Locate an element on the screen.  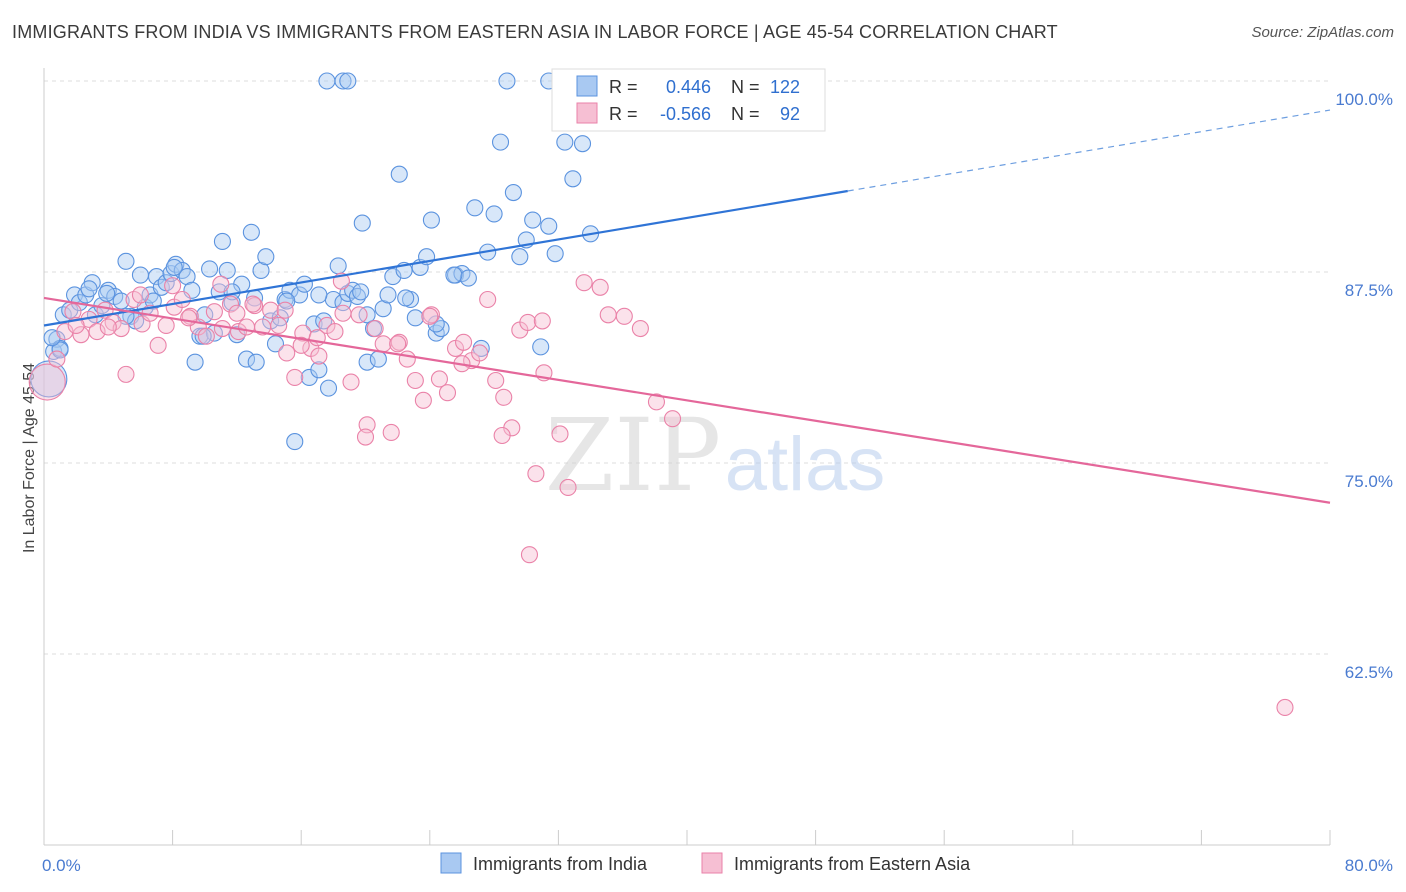
y-tick-label: 75.0% is located at coordinates (1369, 481).